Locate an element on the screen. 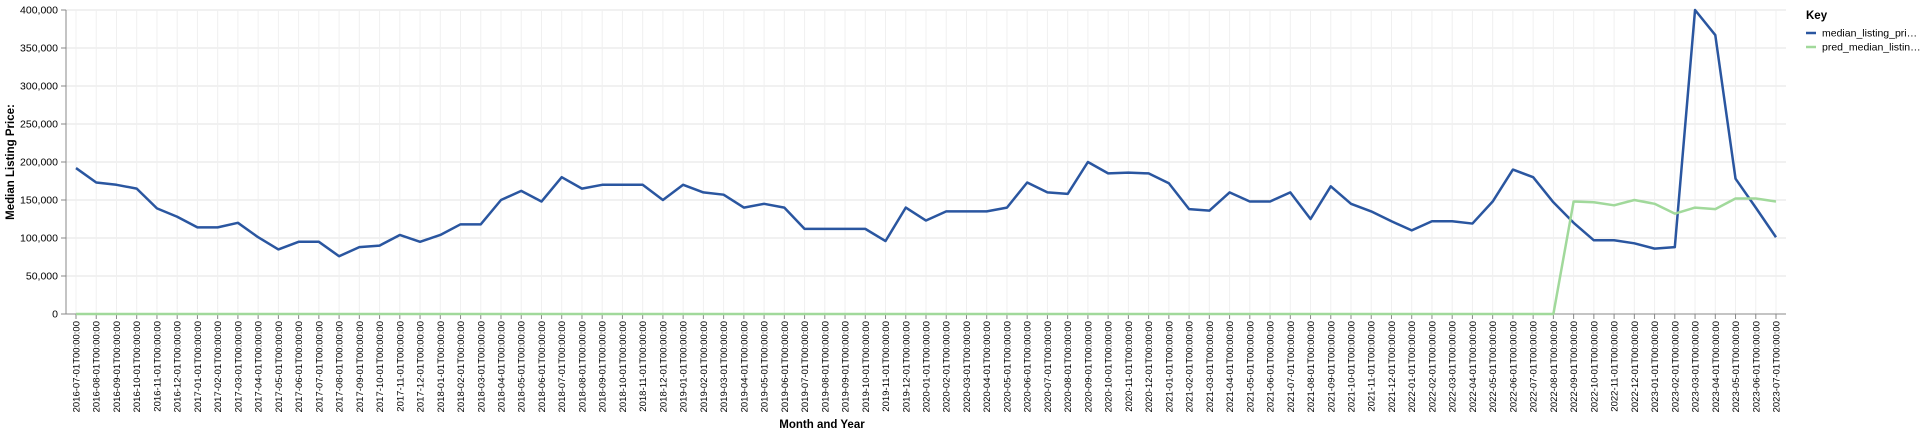 This screenshot has width=1920, height=439. x-tick-label: 2018-12-01T00:00:00 is located at coordinates (663, 366).